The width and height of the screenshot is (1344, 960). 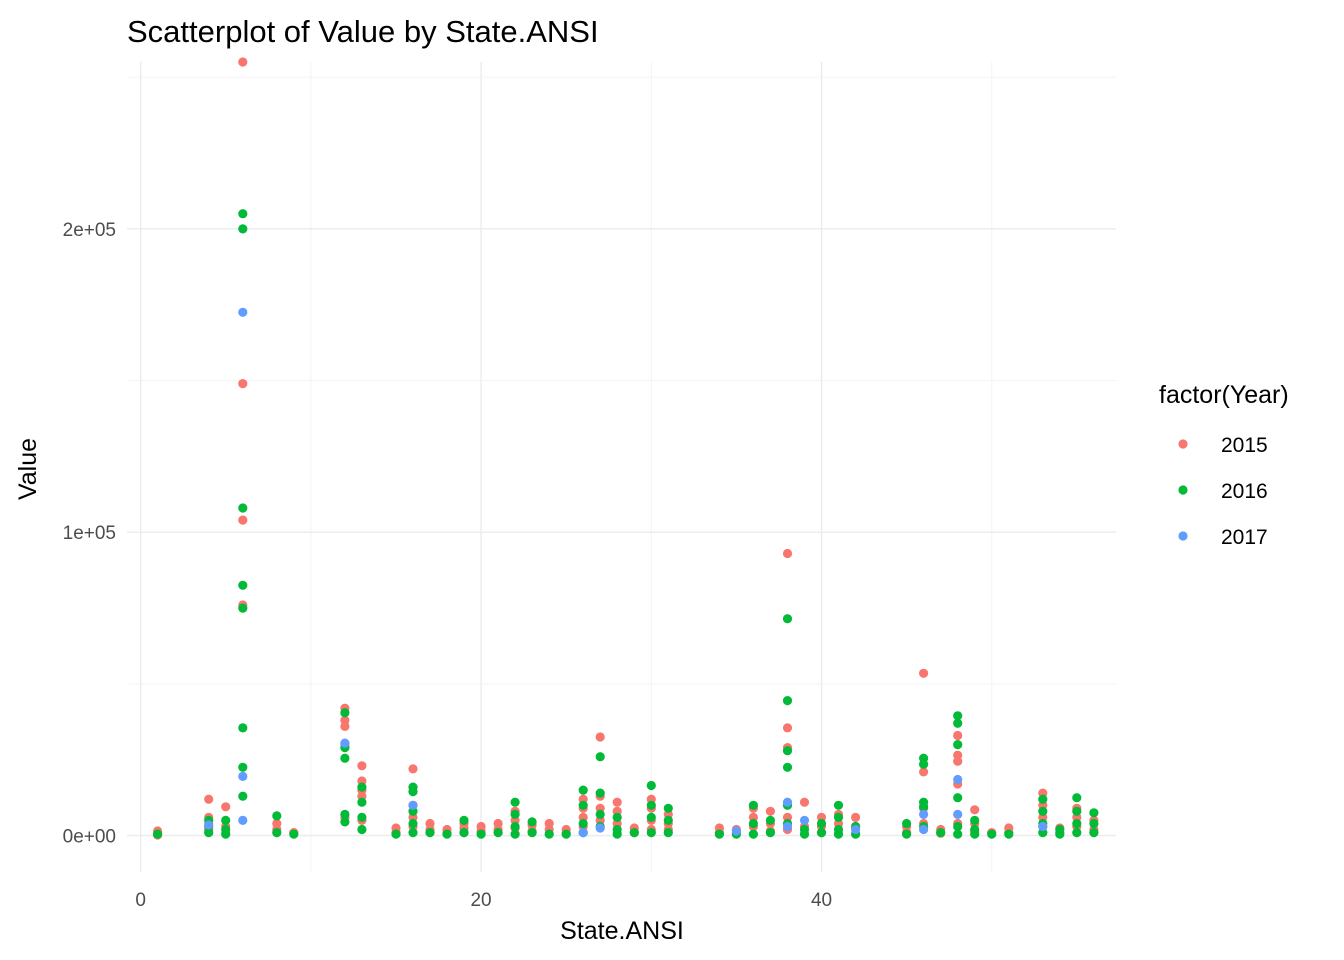 I want to click on legend-label-2016: 2016, so click(x=1244, y=491).